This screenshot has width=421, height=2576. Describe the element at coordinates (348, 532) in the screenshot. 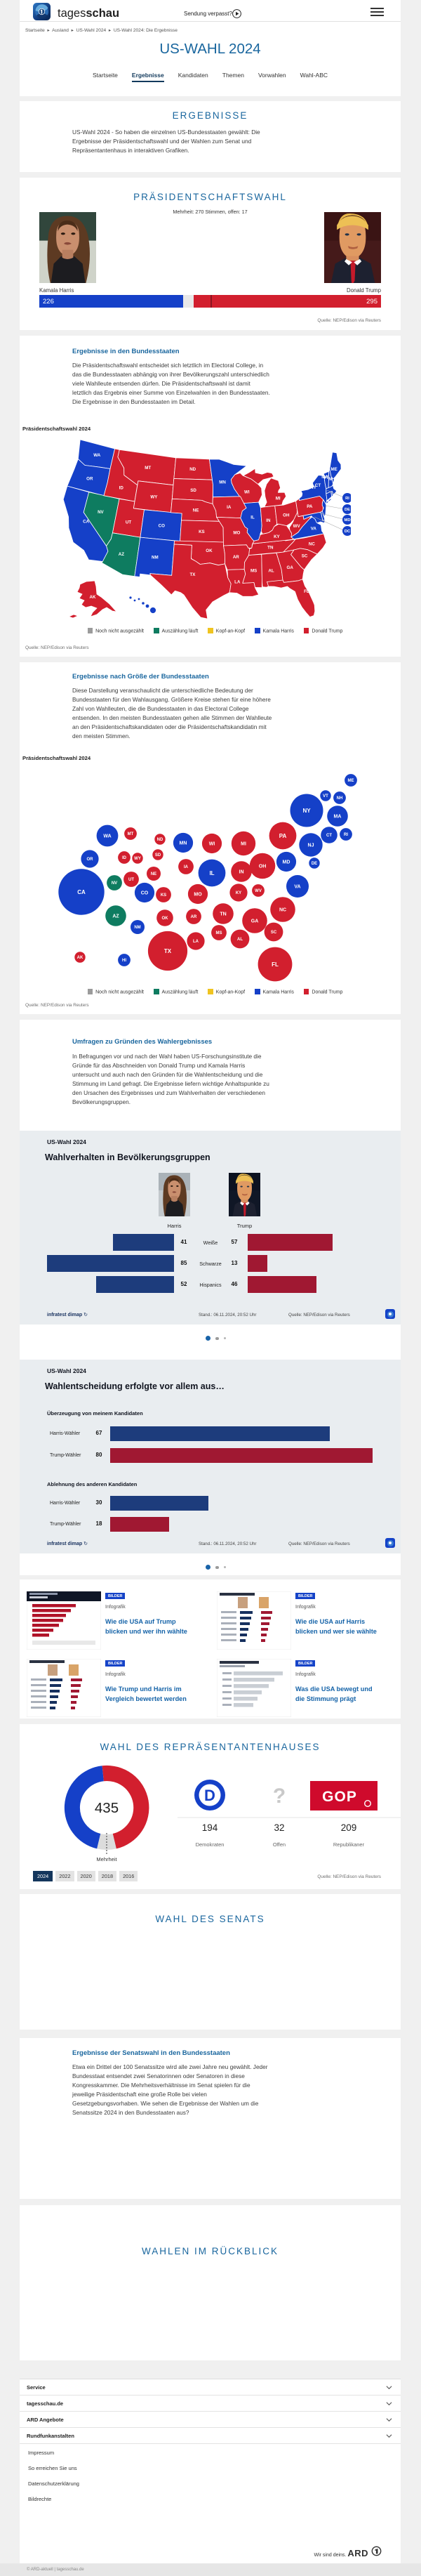

I see `svg-text: DC` at that location.